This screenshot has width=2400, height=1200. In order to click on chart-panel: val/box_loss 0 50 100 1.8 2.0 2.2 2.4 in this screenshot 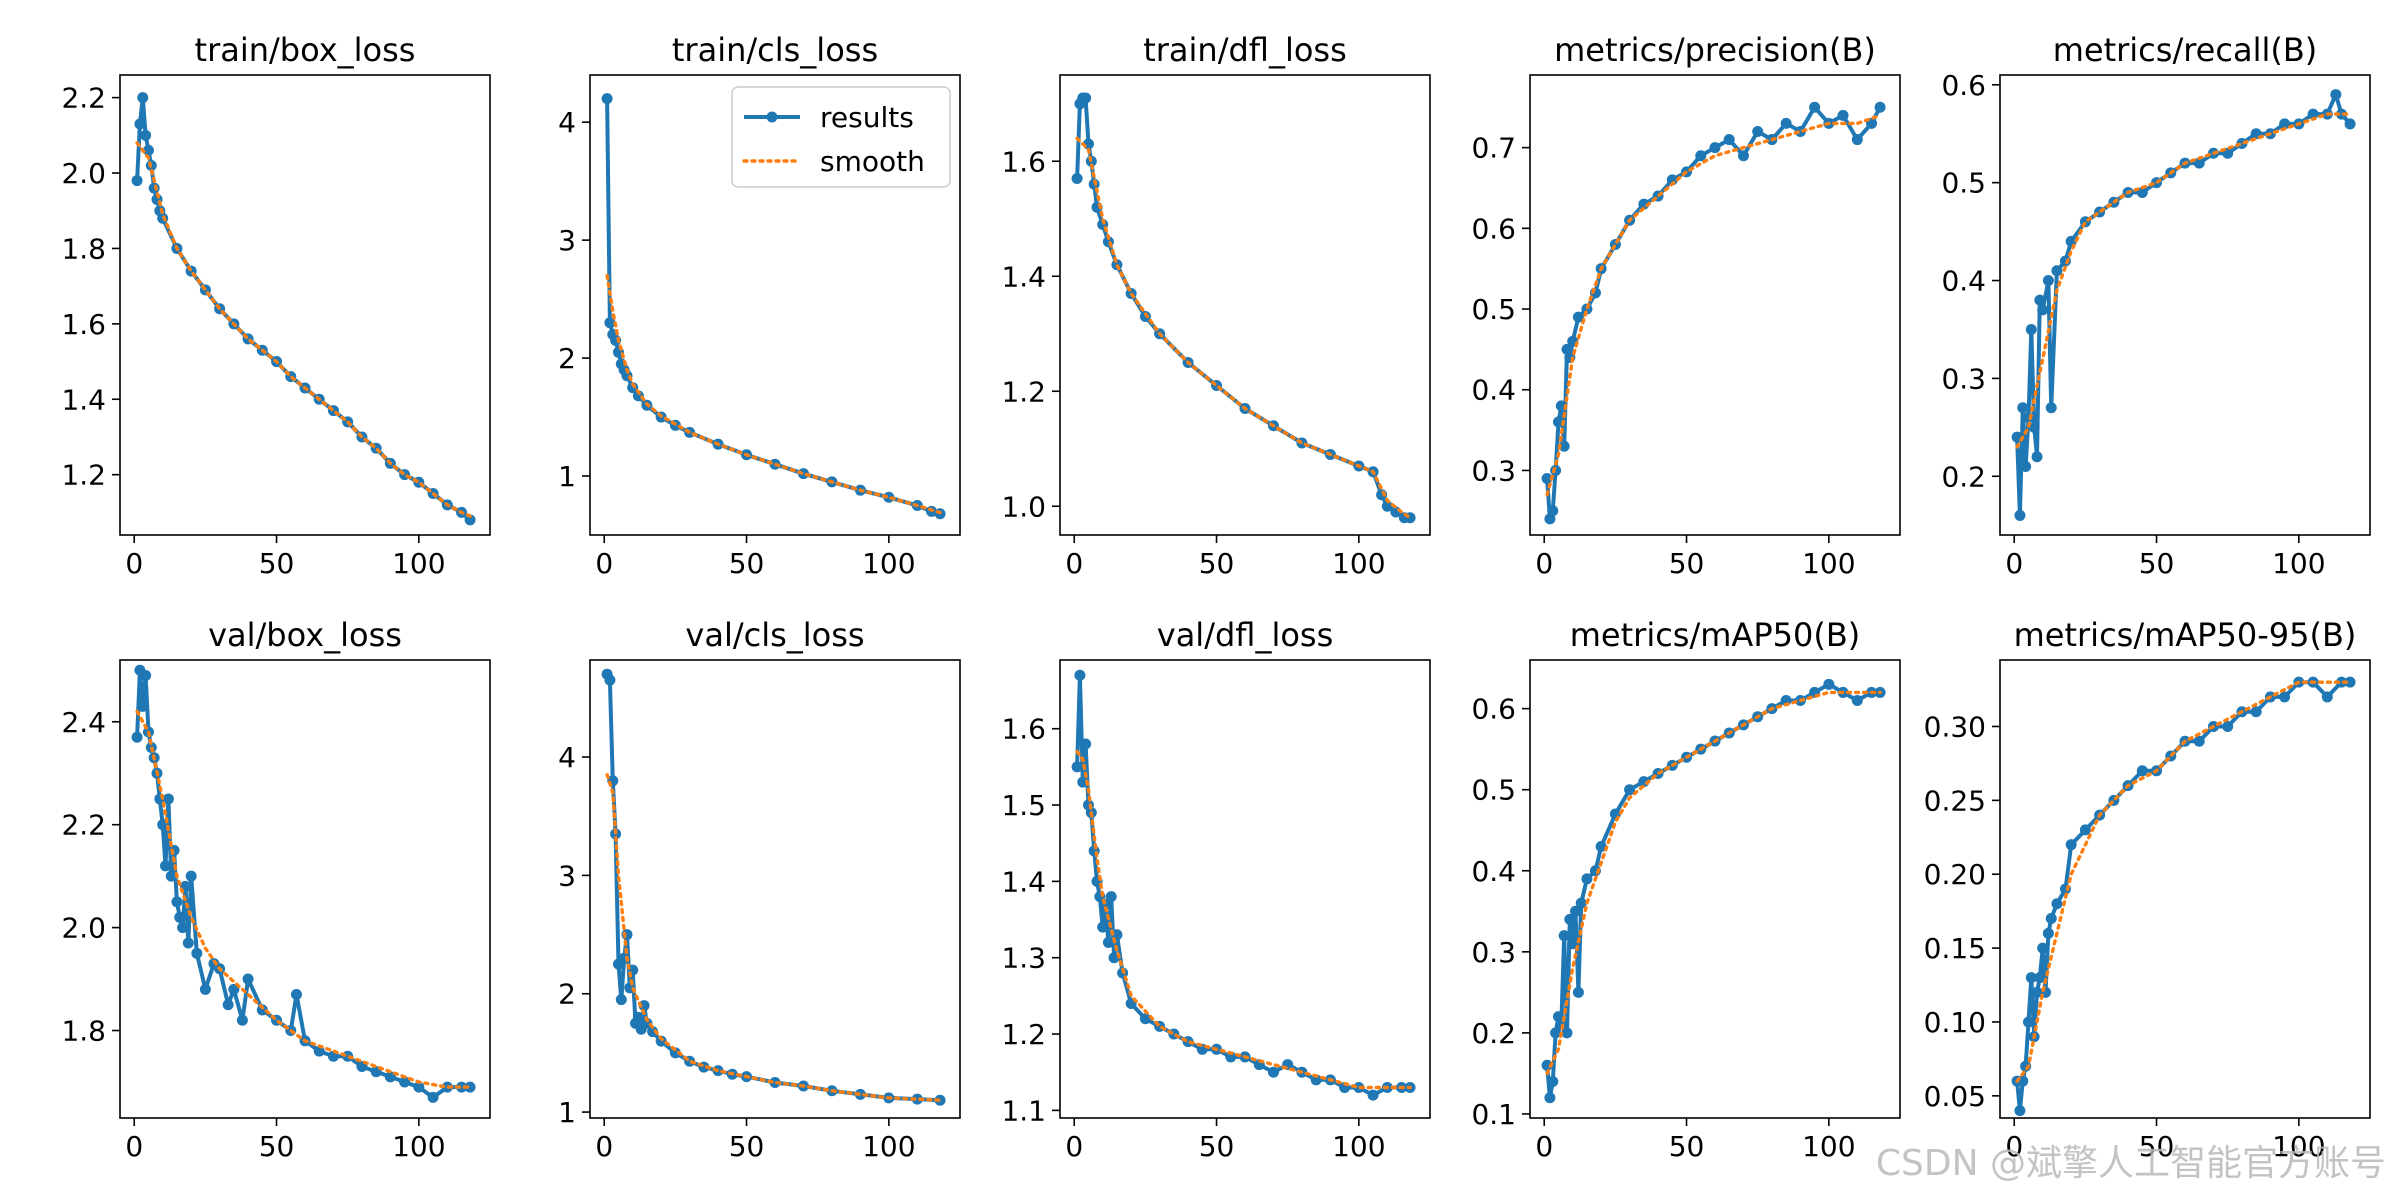, I will do `click(276, 889)`.